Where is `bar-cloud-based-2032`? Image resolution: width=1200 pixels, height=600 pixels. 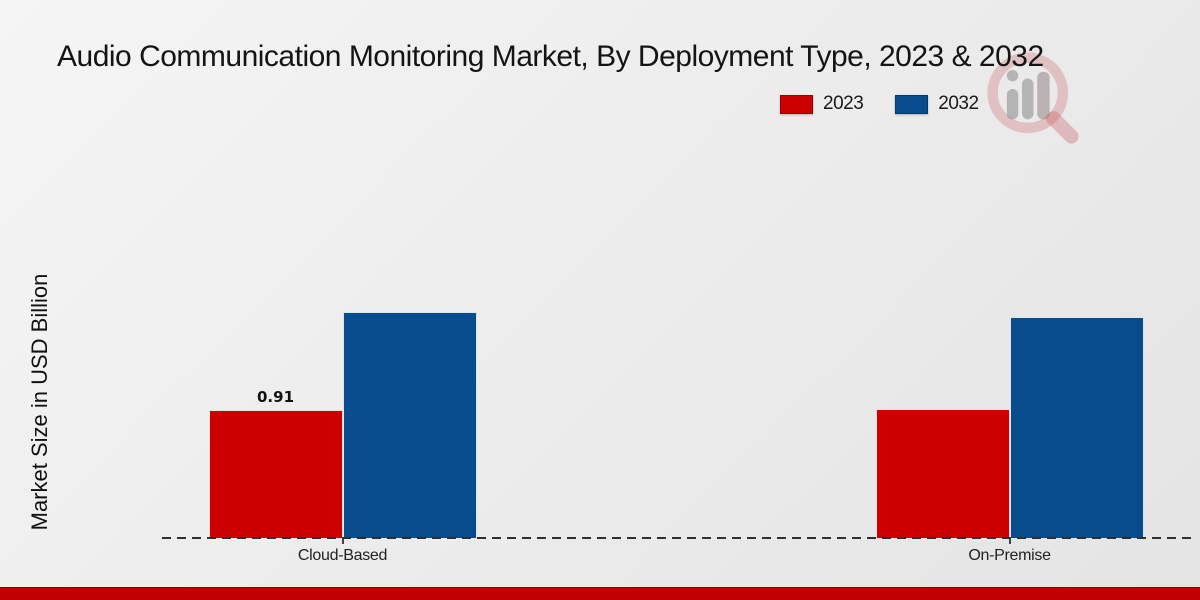 bar-cloud-based-2032 is located at coordinates (409, 425).